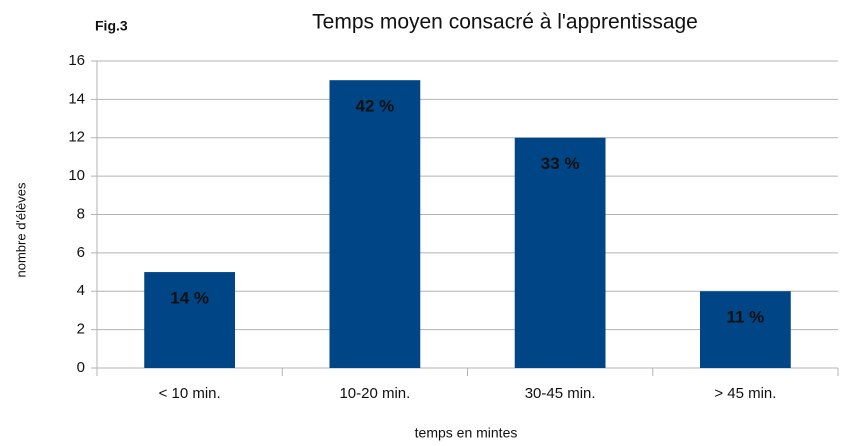 The height and width of the screenshot is (446, 858). Describe the element at coordinates (745, 317) in the screenshot. I see `bar-annotation: 11 %` at that location.